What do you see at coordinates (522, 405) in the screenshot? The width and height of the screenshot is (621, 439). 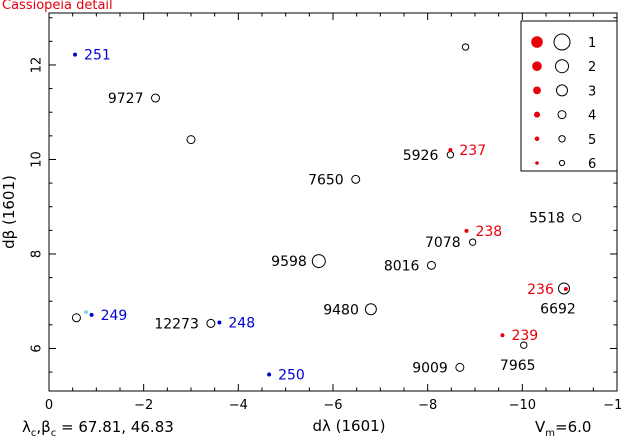 I see `x-tick-label: −10` at bounding box center [522, 405].